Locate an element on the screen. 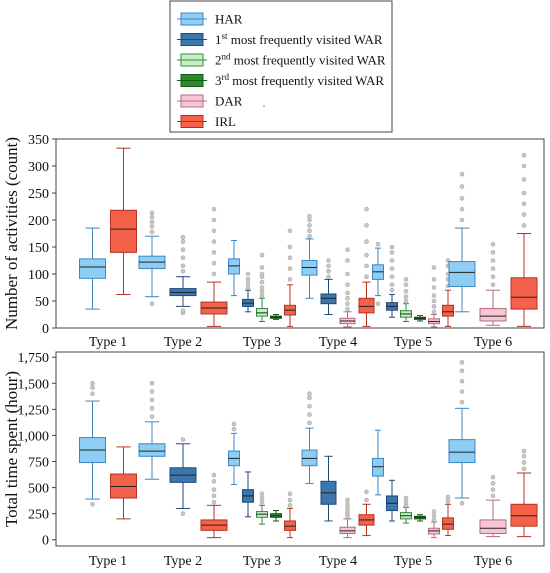 The width and height of the screenshot is (550, 573). y-tick-label: 150 is located at coordinates (38, 248).